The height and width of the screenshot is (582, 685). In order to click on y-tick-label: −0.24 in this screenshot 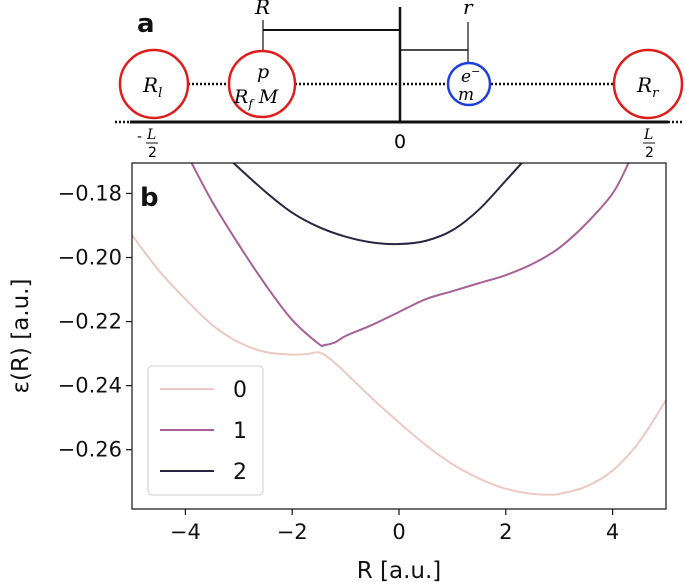, I will do `click(90, 386)`.